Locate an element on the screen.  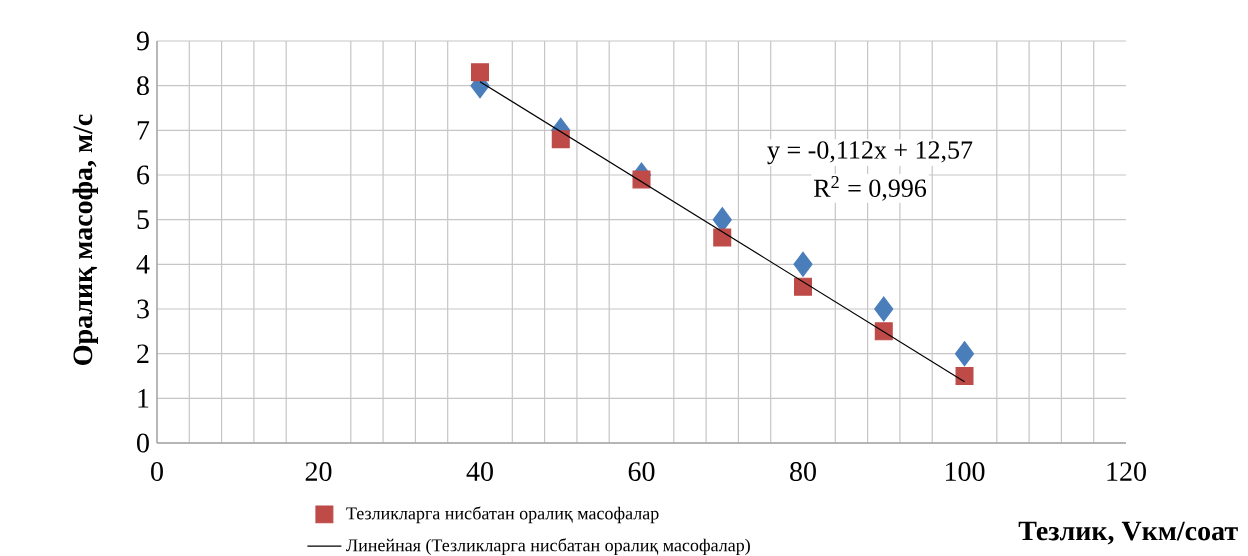
y-tick-label: 7 is located at coordinates (143, 130).